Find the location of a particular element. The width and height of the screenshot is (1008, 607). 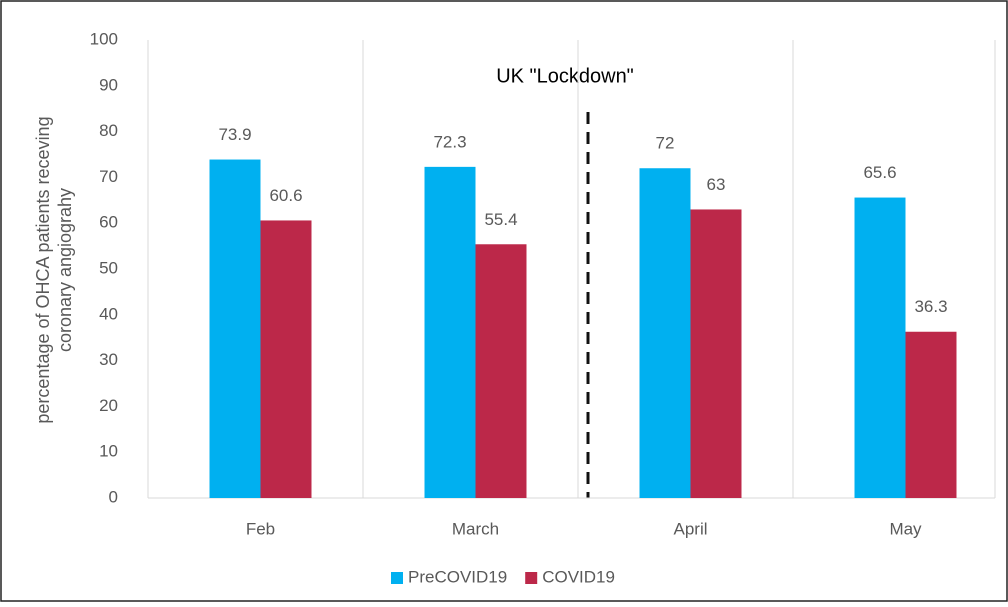

data-label: 60.6 is located at coordinates (285, 195).